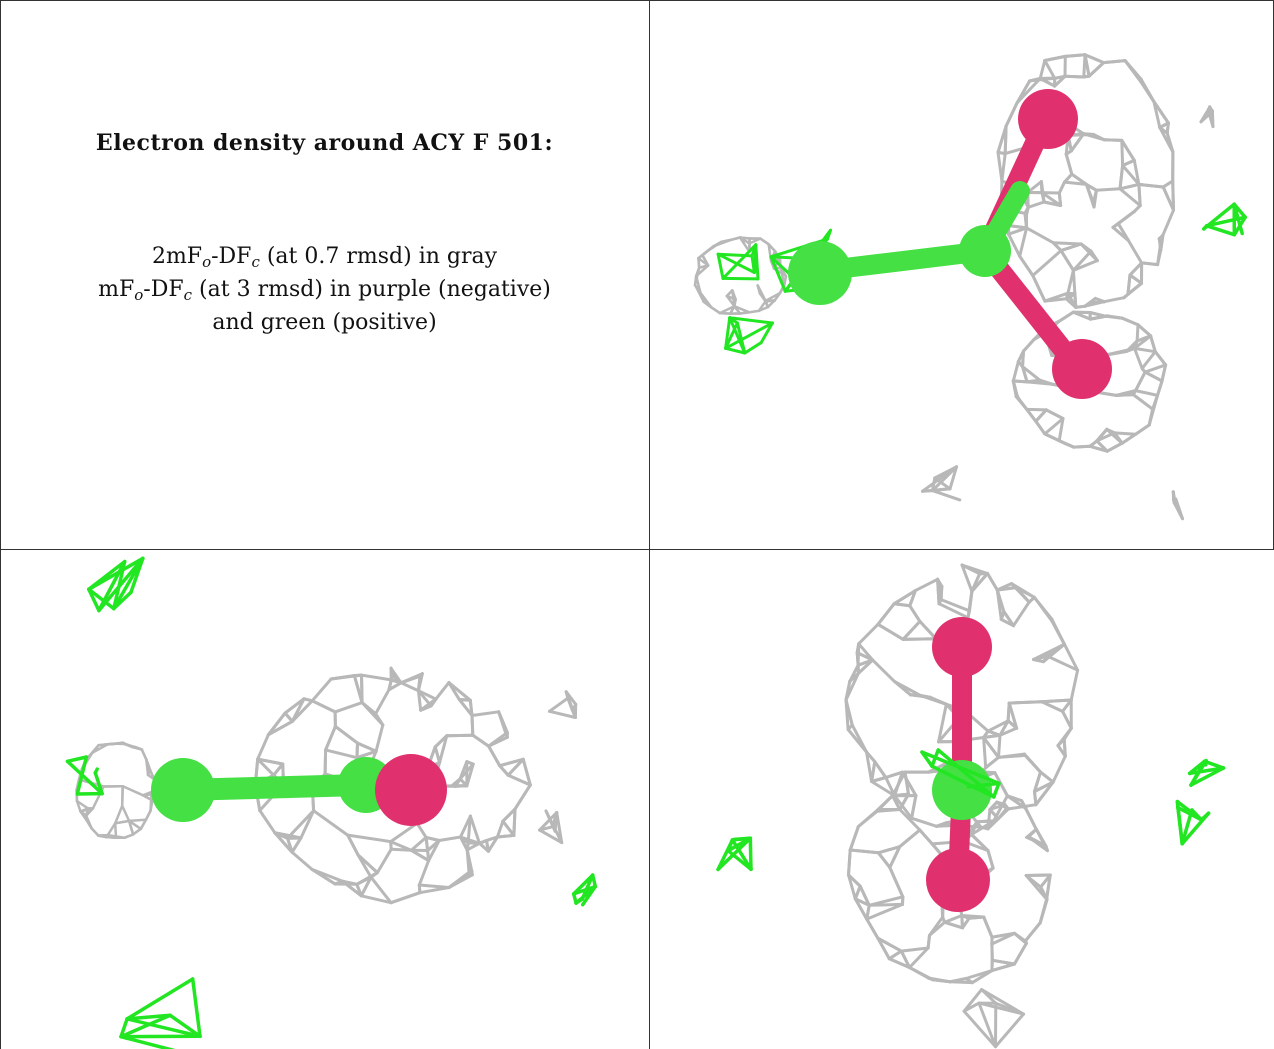 Image resolution: width=1274 pixels, height=1049 pixels. Describe the element at coordinates (0, 524) in the screenshot. I see `border-left` at that location.